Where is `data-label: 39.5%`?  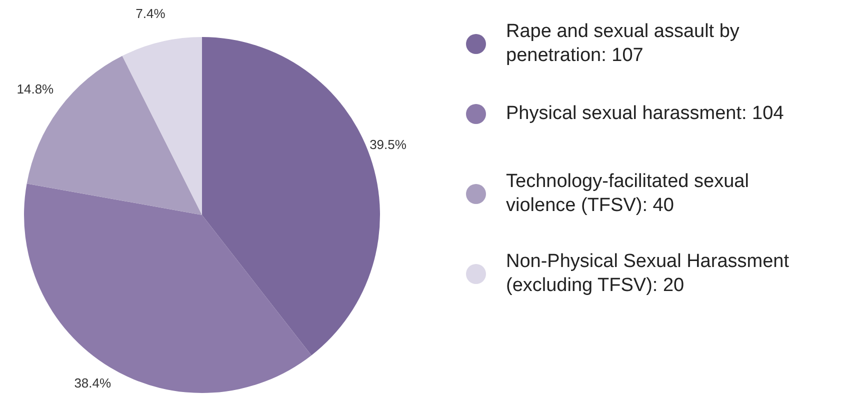
data-label: 39.5% is located at coordinates (388, 144).